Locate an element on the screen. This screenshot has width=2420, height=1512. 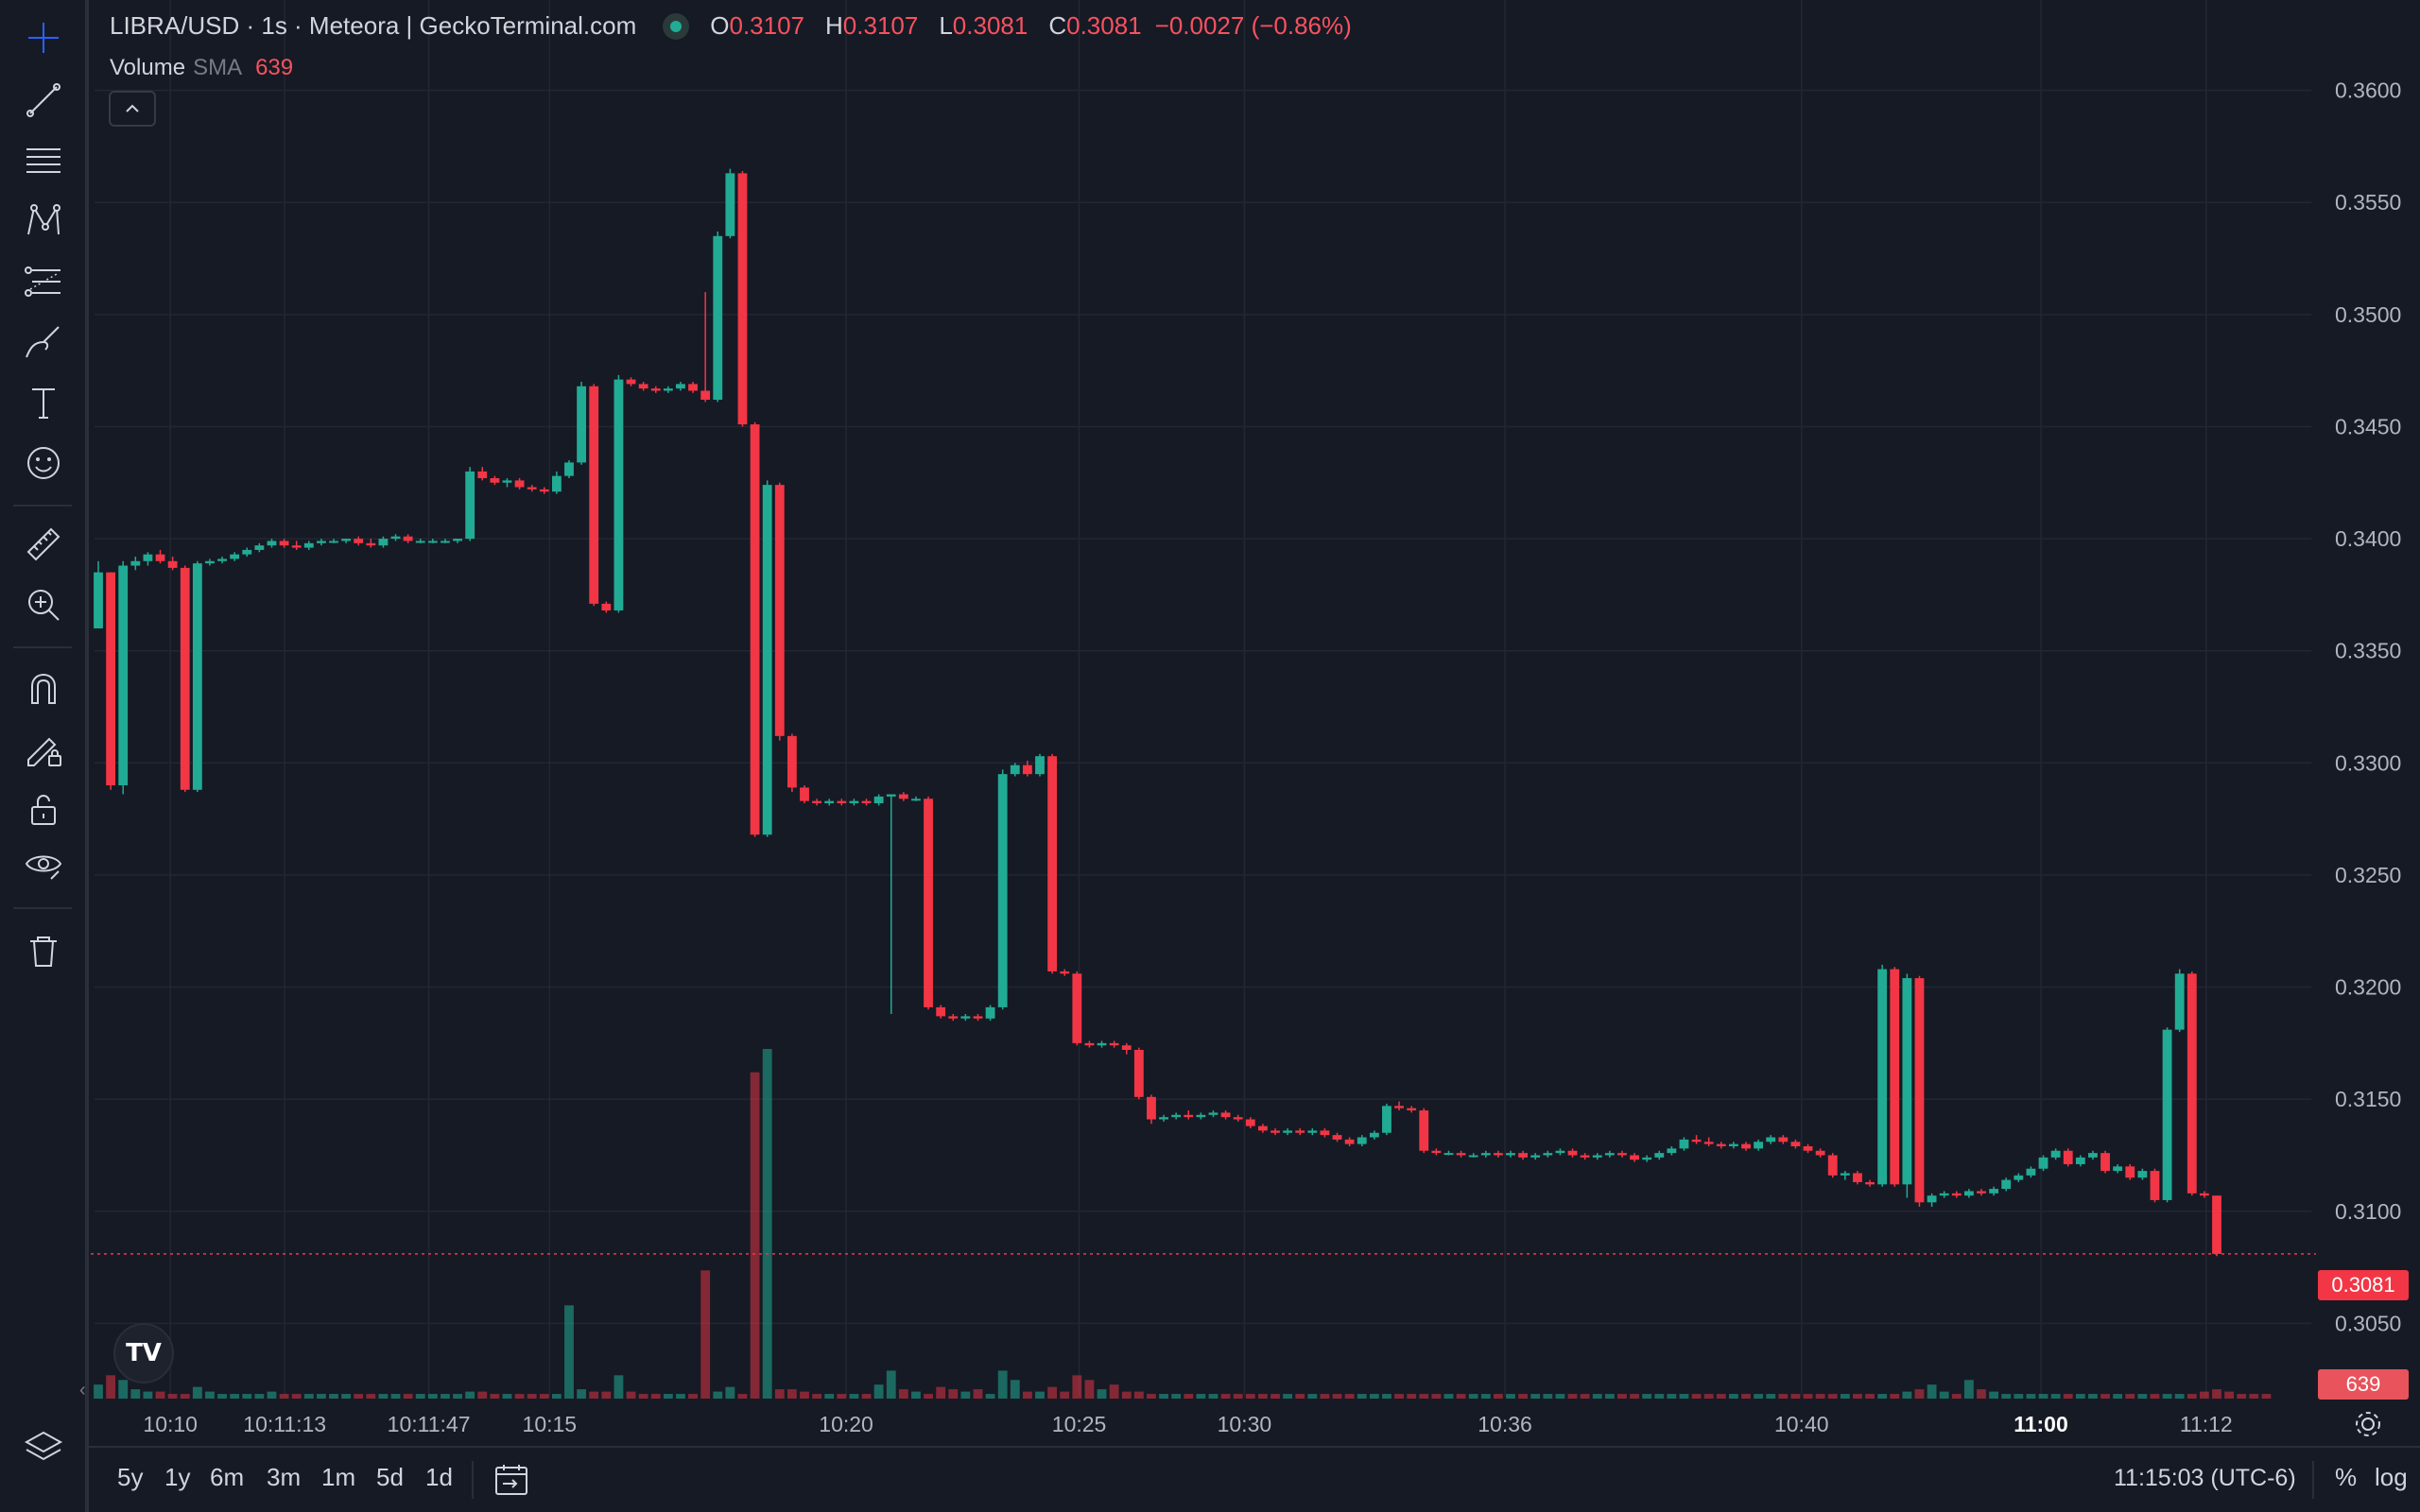
volume-legend: Volume SMA 639 is located at coordinates (201, 68).